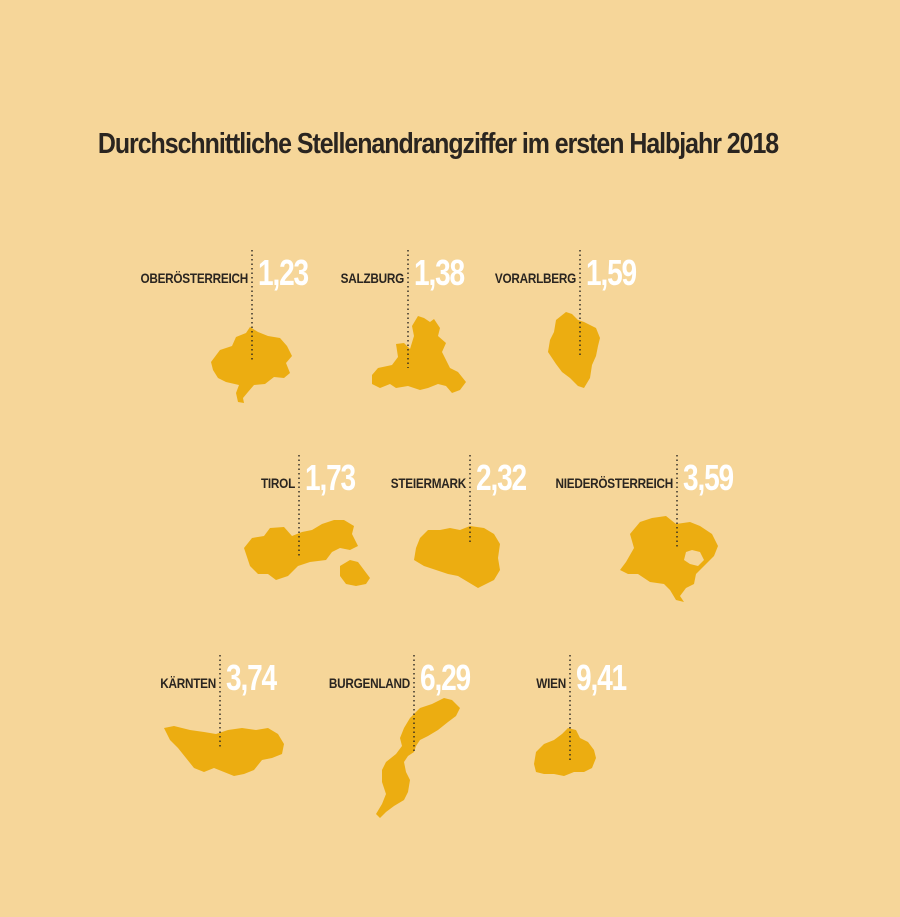  I want to click on region-value-steiermark: 2,32, so click(501, 477).